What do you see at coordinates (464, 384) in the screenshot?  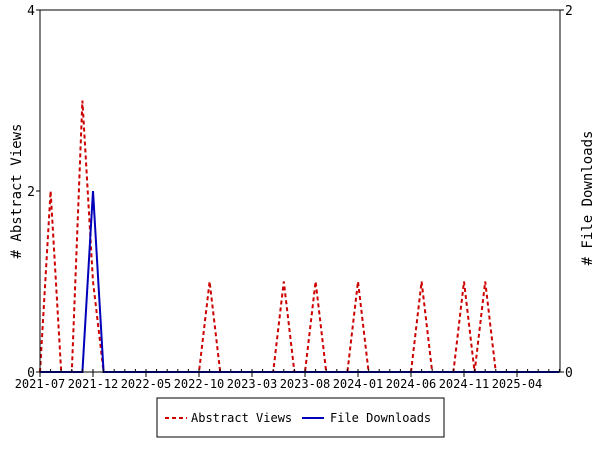 I see `x-tick-label: 2024-11` at bounding box center [464, 384].